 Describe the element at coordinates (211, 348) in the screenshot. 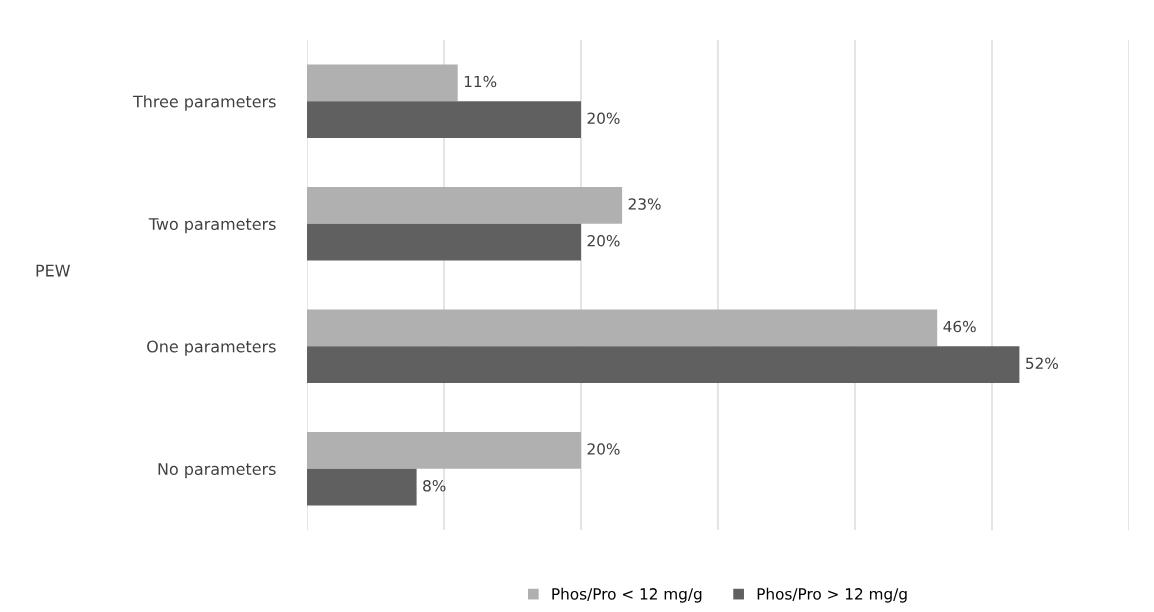

I see `y-tick-label: One parameters` at that location.